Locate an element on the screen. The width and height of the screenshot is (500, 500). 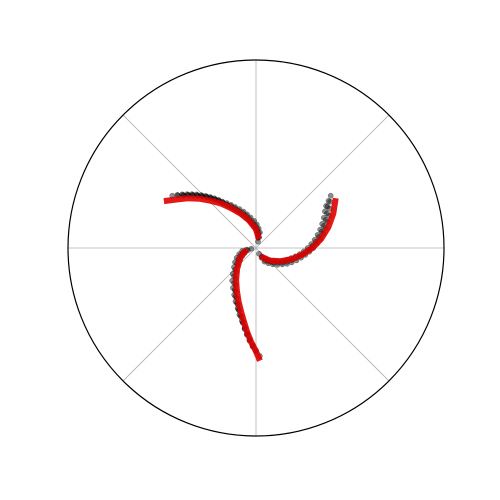
gridline-315deg is located at coordinates (322, 314).